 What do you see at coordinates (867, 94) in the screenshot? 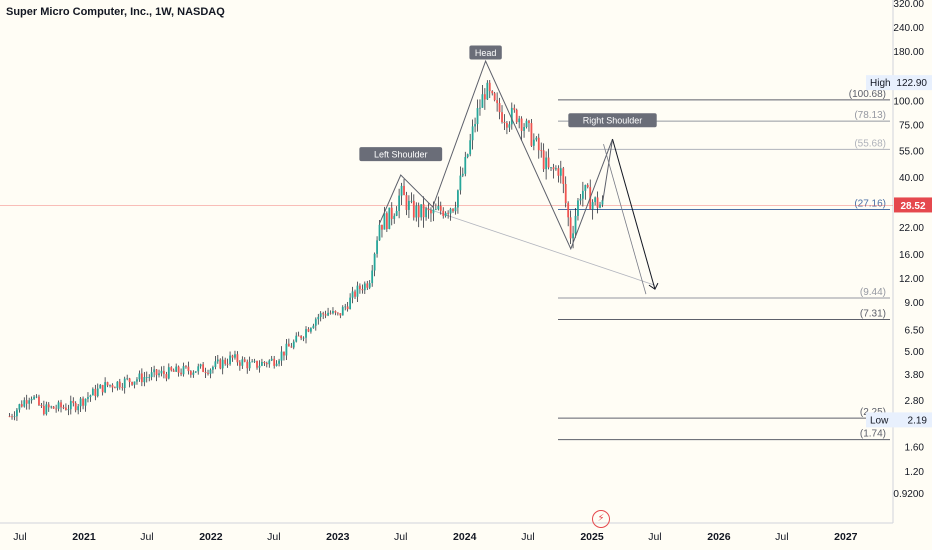
I see `fib-level-label: (100.68)` at bounding box center [867, 94].